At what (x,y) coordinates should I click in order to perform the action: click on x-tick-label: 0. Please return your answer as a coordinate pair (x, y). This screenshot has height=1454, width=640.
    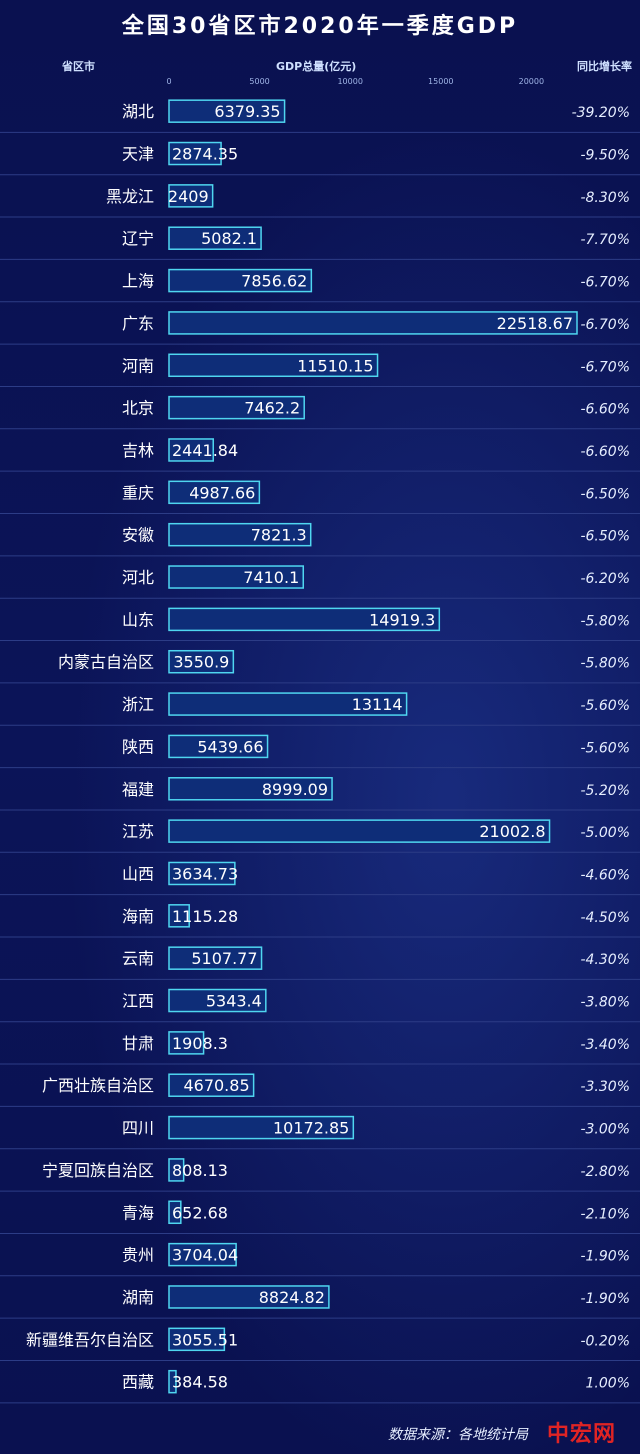
    Looking at the image, I should click on (168, 81).